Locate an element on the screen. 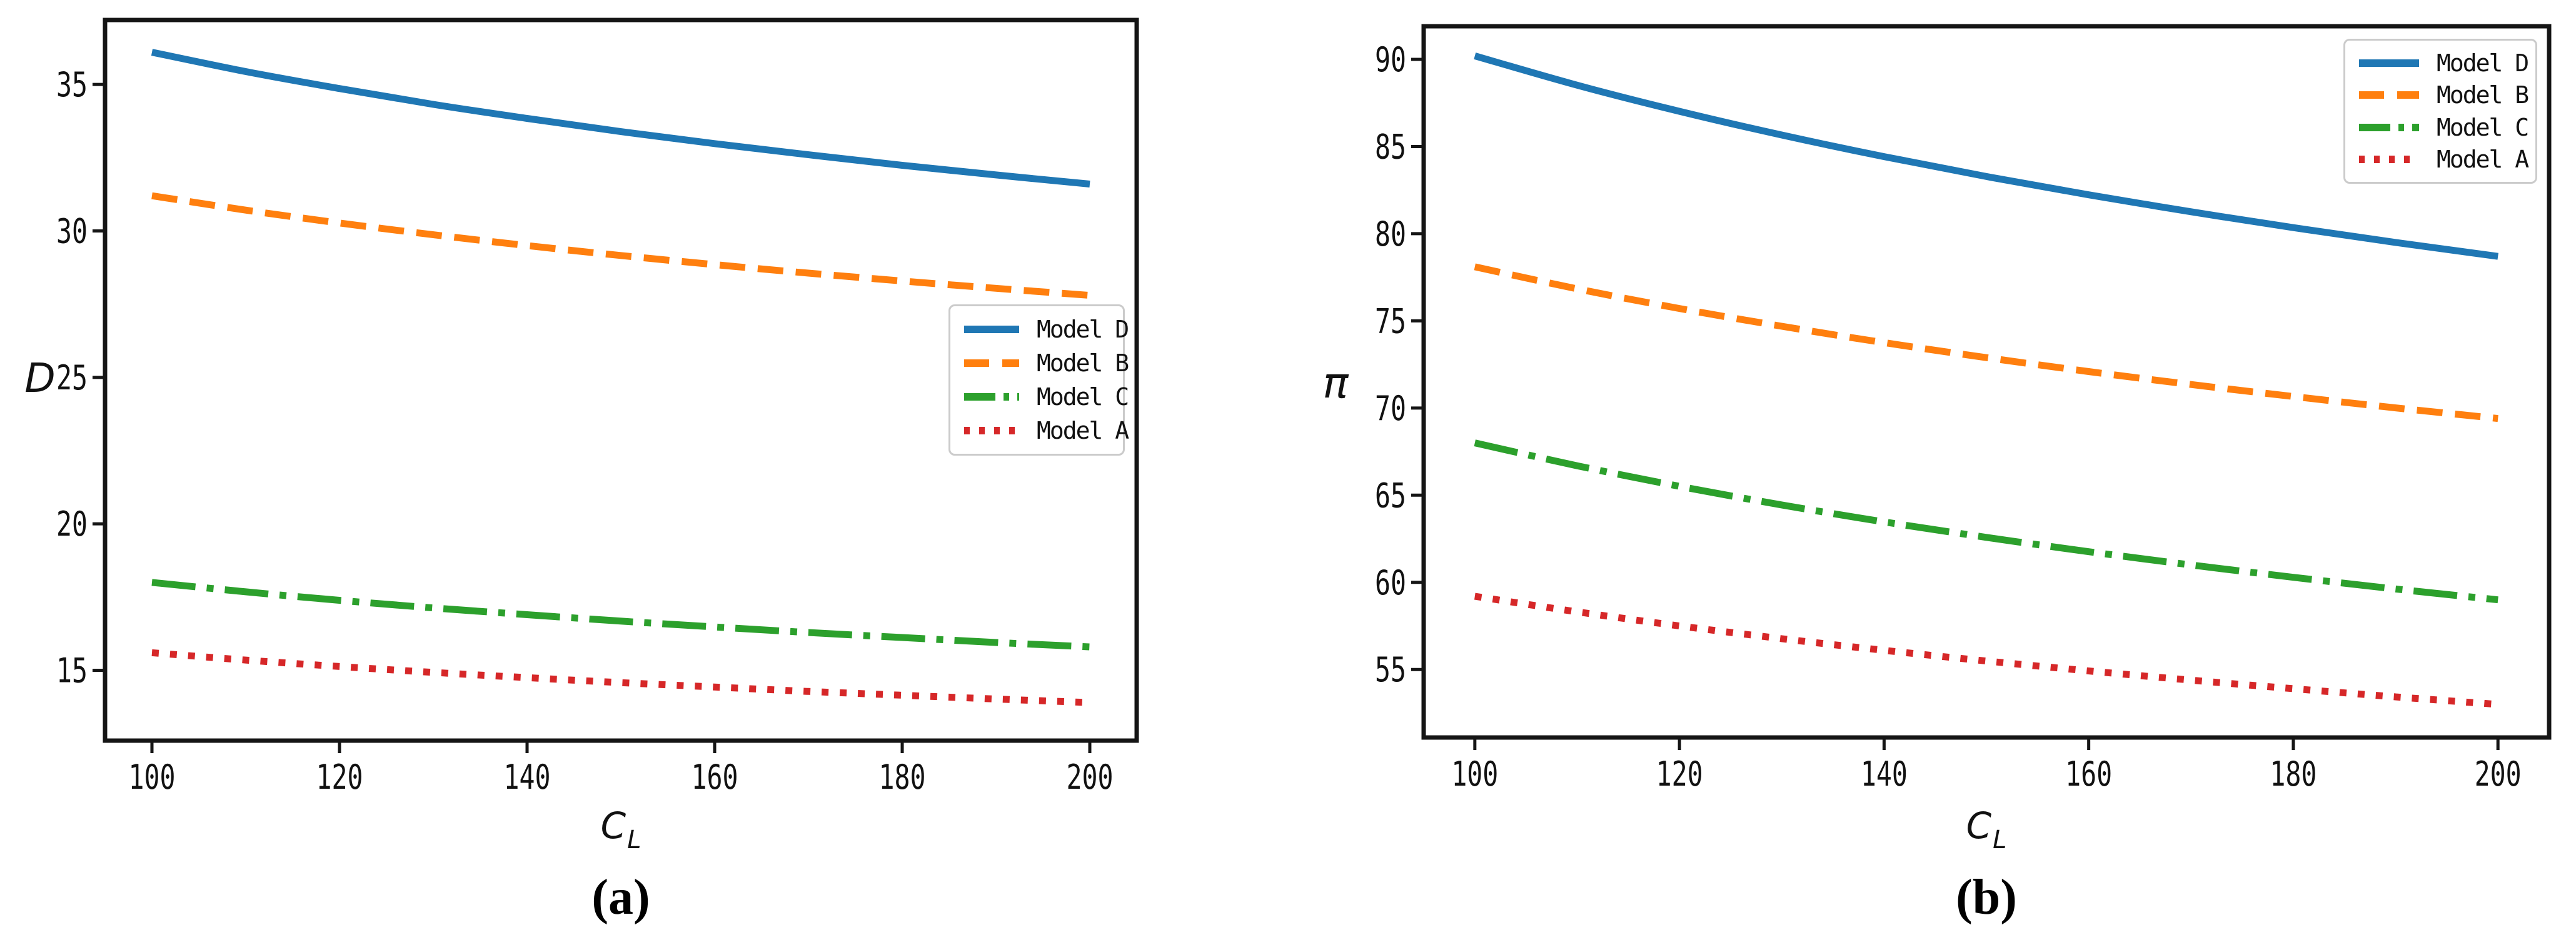 The width and height of the screenshot is (2576, 950). x-axis-label-a-sub: L is located at coordinates (634, 840).